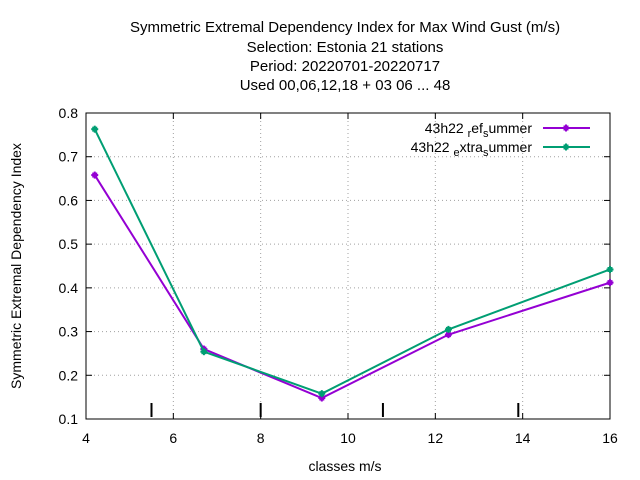 This screenshot has height=480, width=640. I want to click on y-tick-label: 0.5, so click(69, 244).